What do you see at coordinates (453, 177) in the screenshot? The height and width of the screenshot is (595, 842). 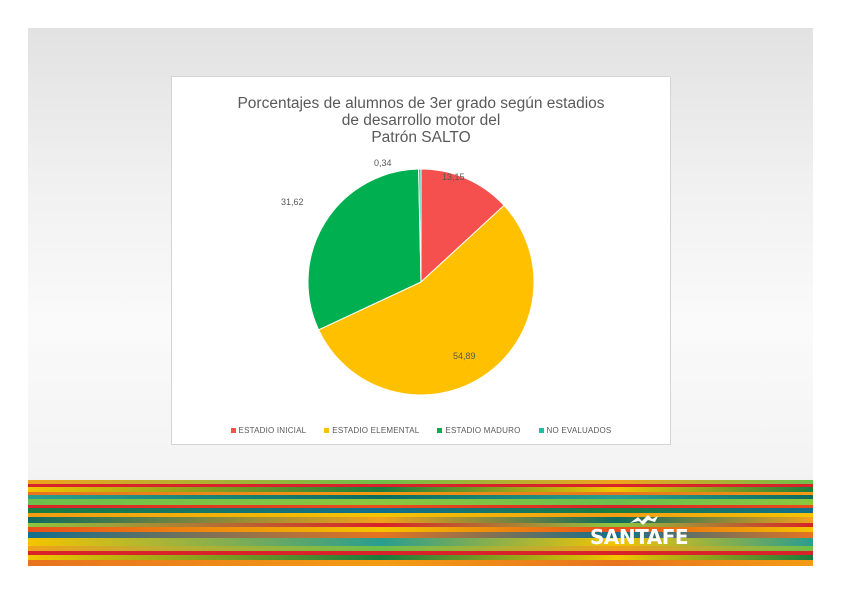 I see `data-label-inicial: 13,15` at bounding box center [453, 177].